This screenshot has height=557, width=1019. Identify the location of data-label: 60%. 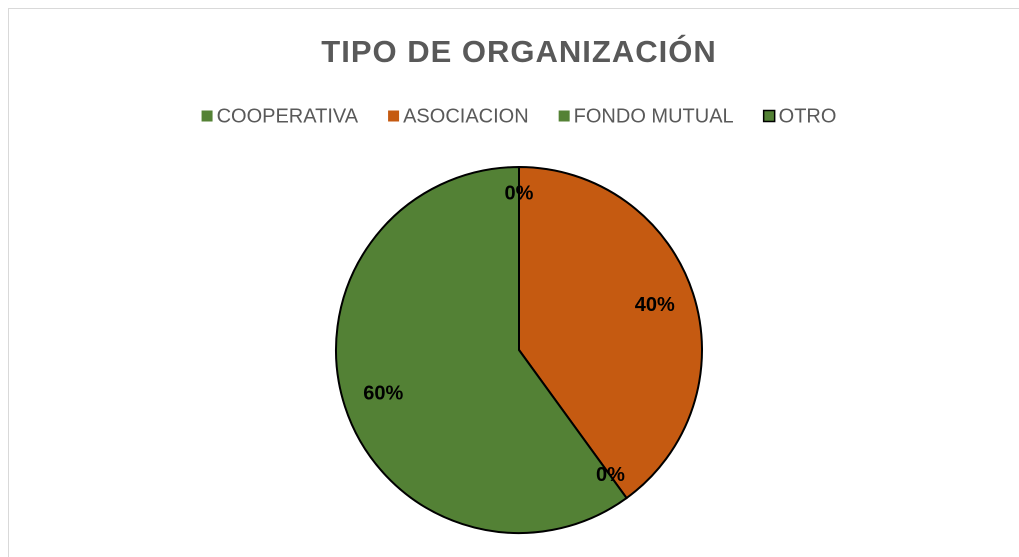
(383, 393).